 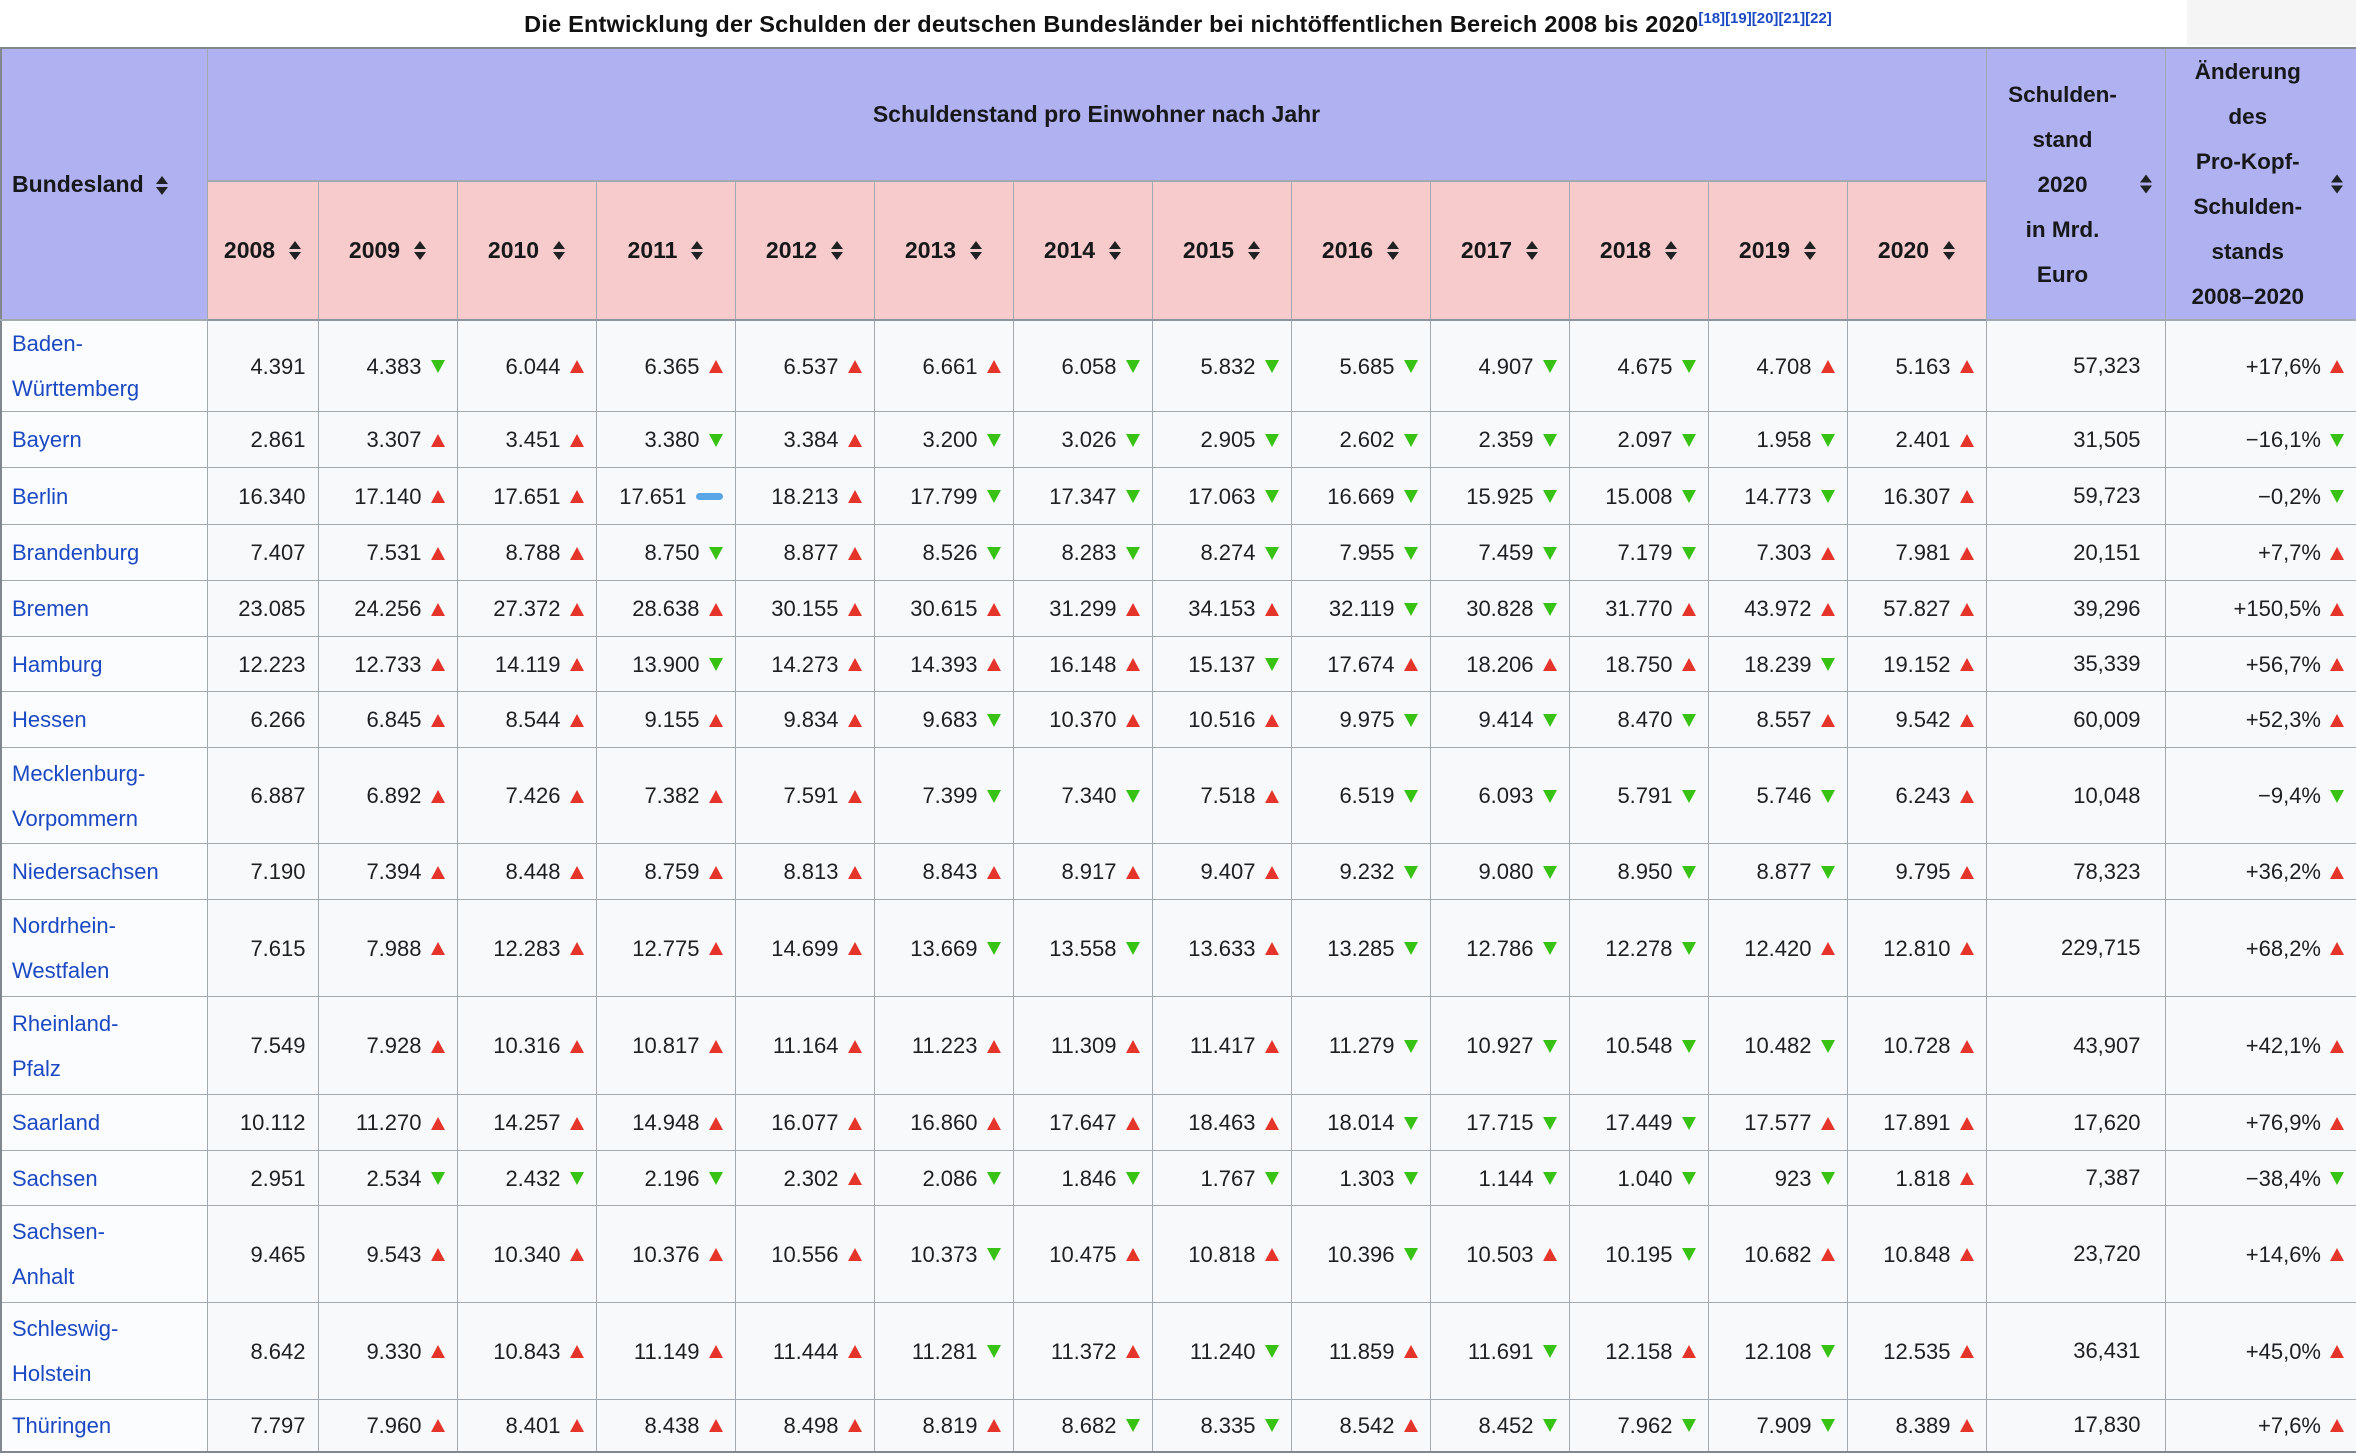 I want to click on bundesland-link: Sachsen, so click(x=55, y=1178).